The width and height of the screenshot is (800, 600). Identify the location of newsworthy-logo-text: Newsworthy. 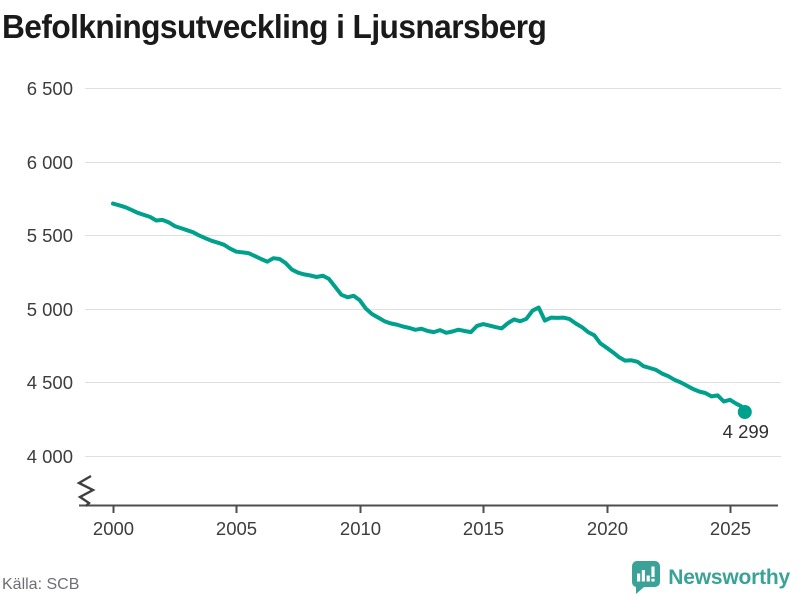
(729, 577).